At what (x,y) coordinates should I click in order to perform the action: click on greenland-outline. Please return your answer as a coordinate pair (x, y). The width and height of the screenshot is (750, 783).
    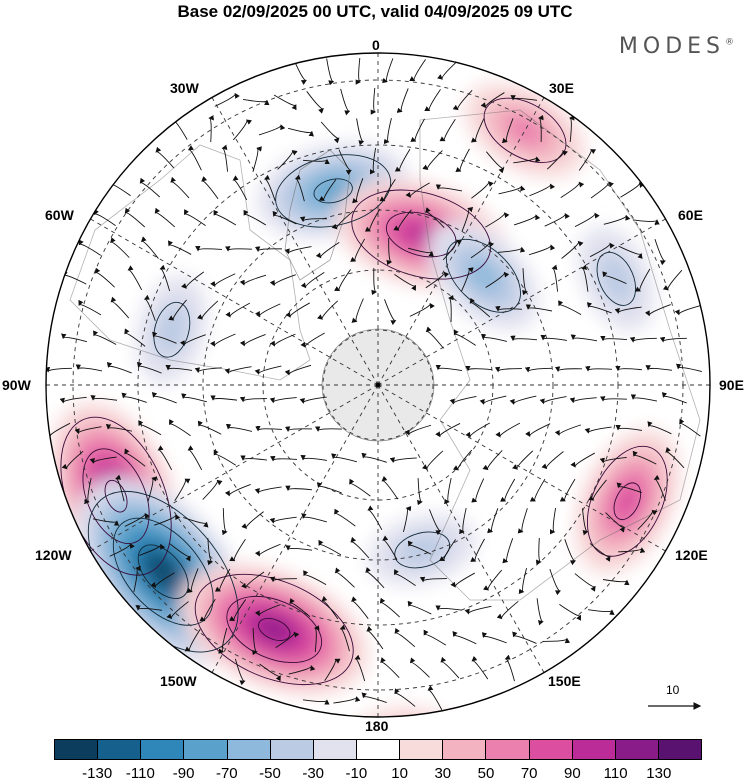
    Looking at the image, I should click on (317, 215).